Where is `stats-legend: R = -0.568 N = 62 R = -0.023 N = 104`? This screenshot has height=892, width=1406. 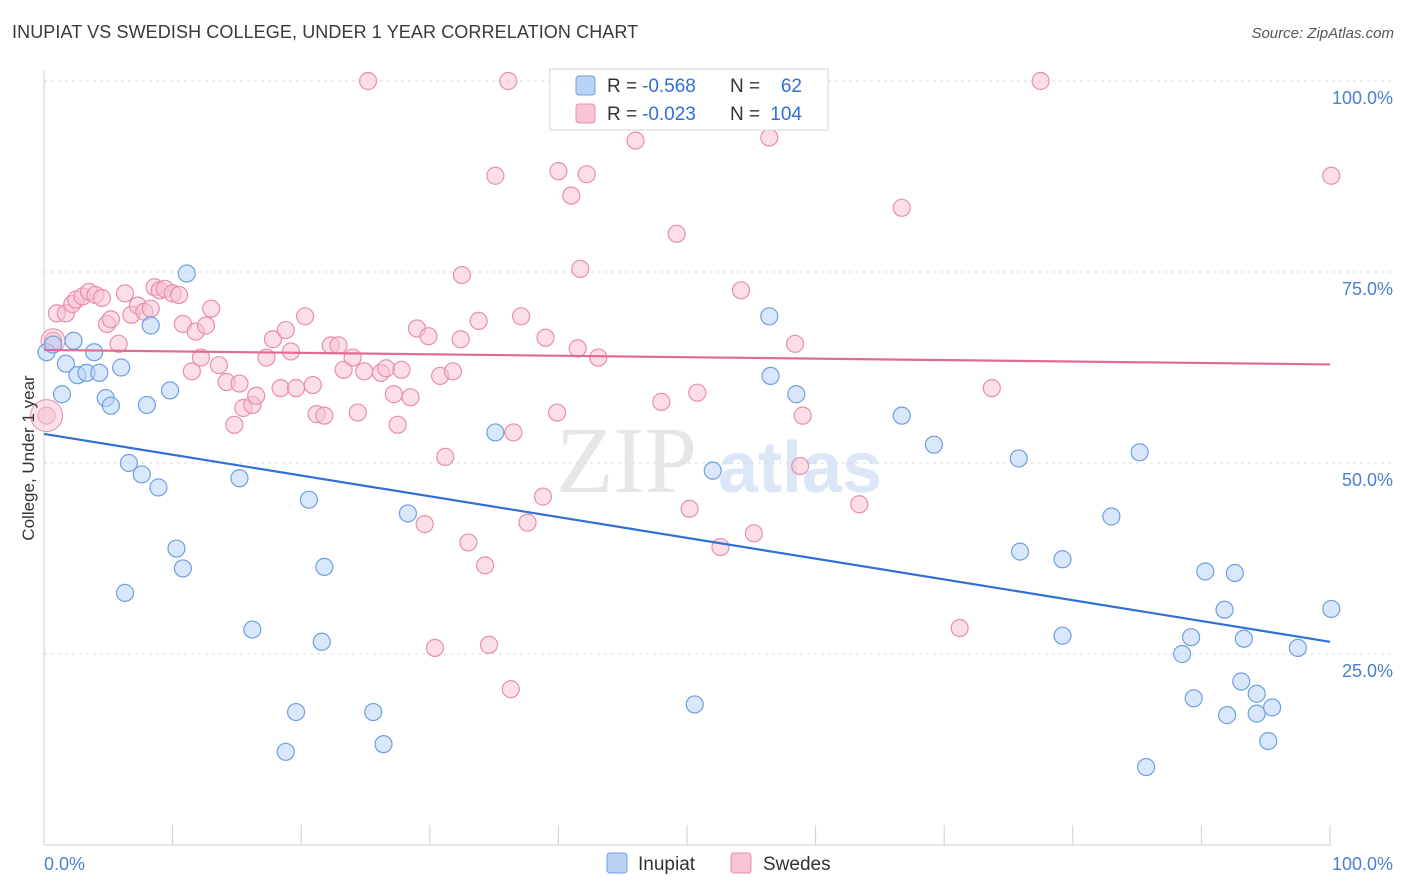 stats-legend: R = -0.568 N = 62 R = -0.023 N = 104 is located at coordinates (689, 99).